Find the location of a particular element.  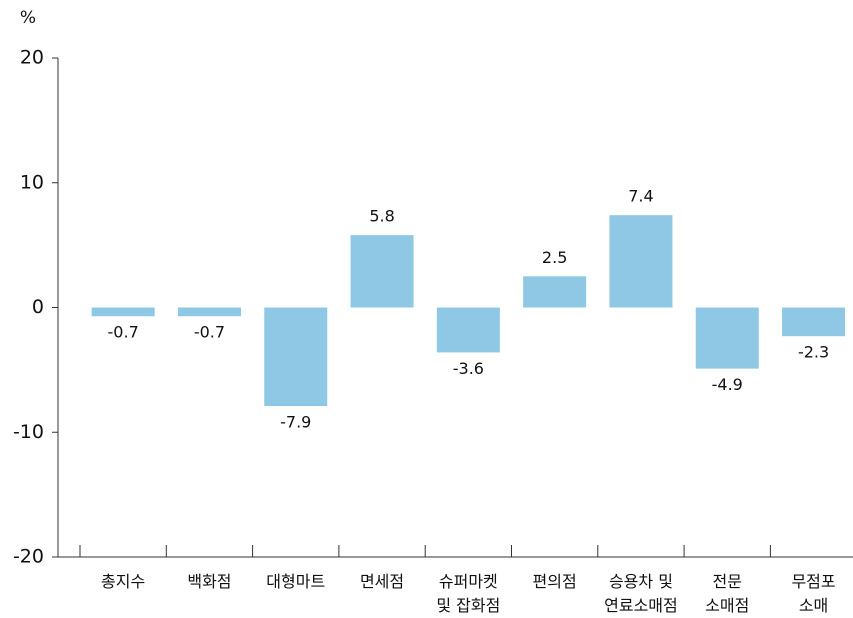

value-label: 7.4 is located at coordinates (640, 196).